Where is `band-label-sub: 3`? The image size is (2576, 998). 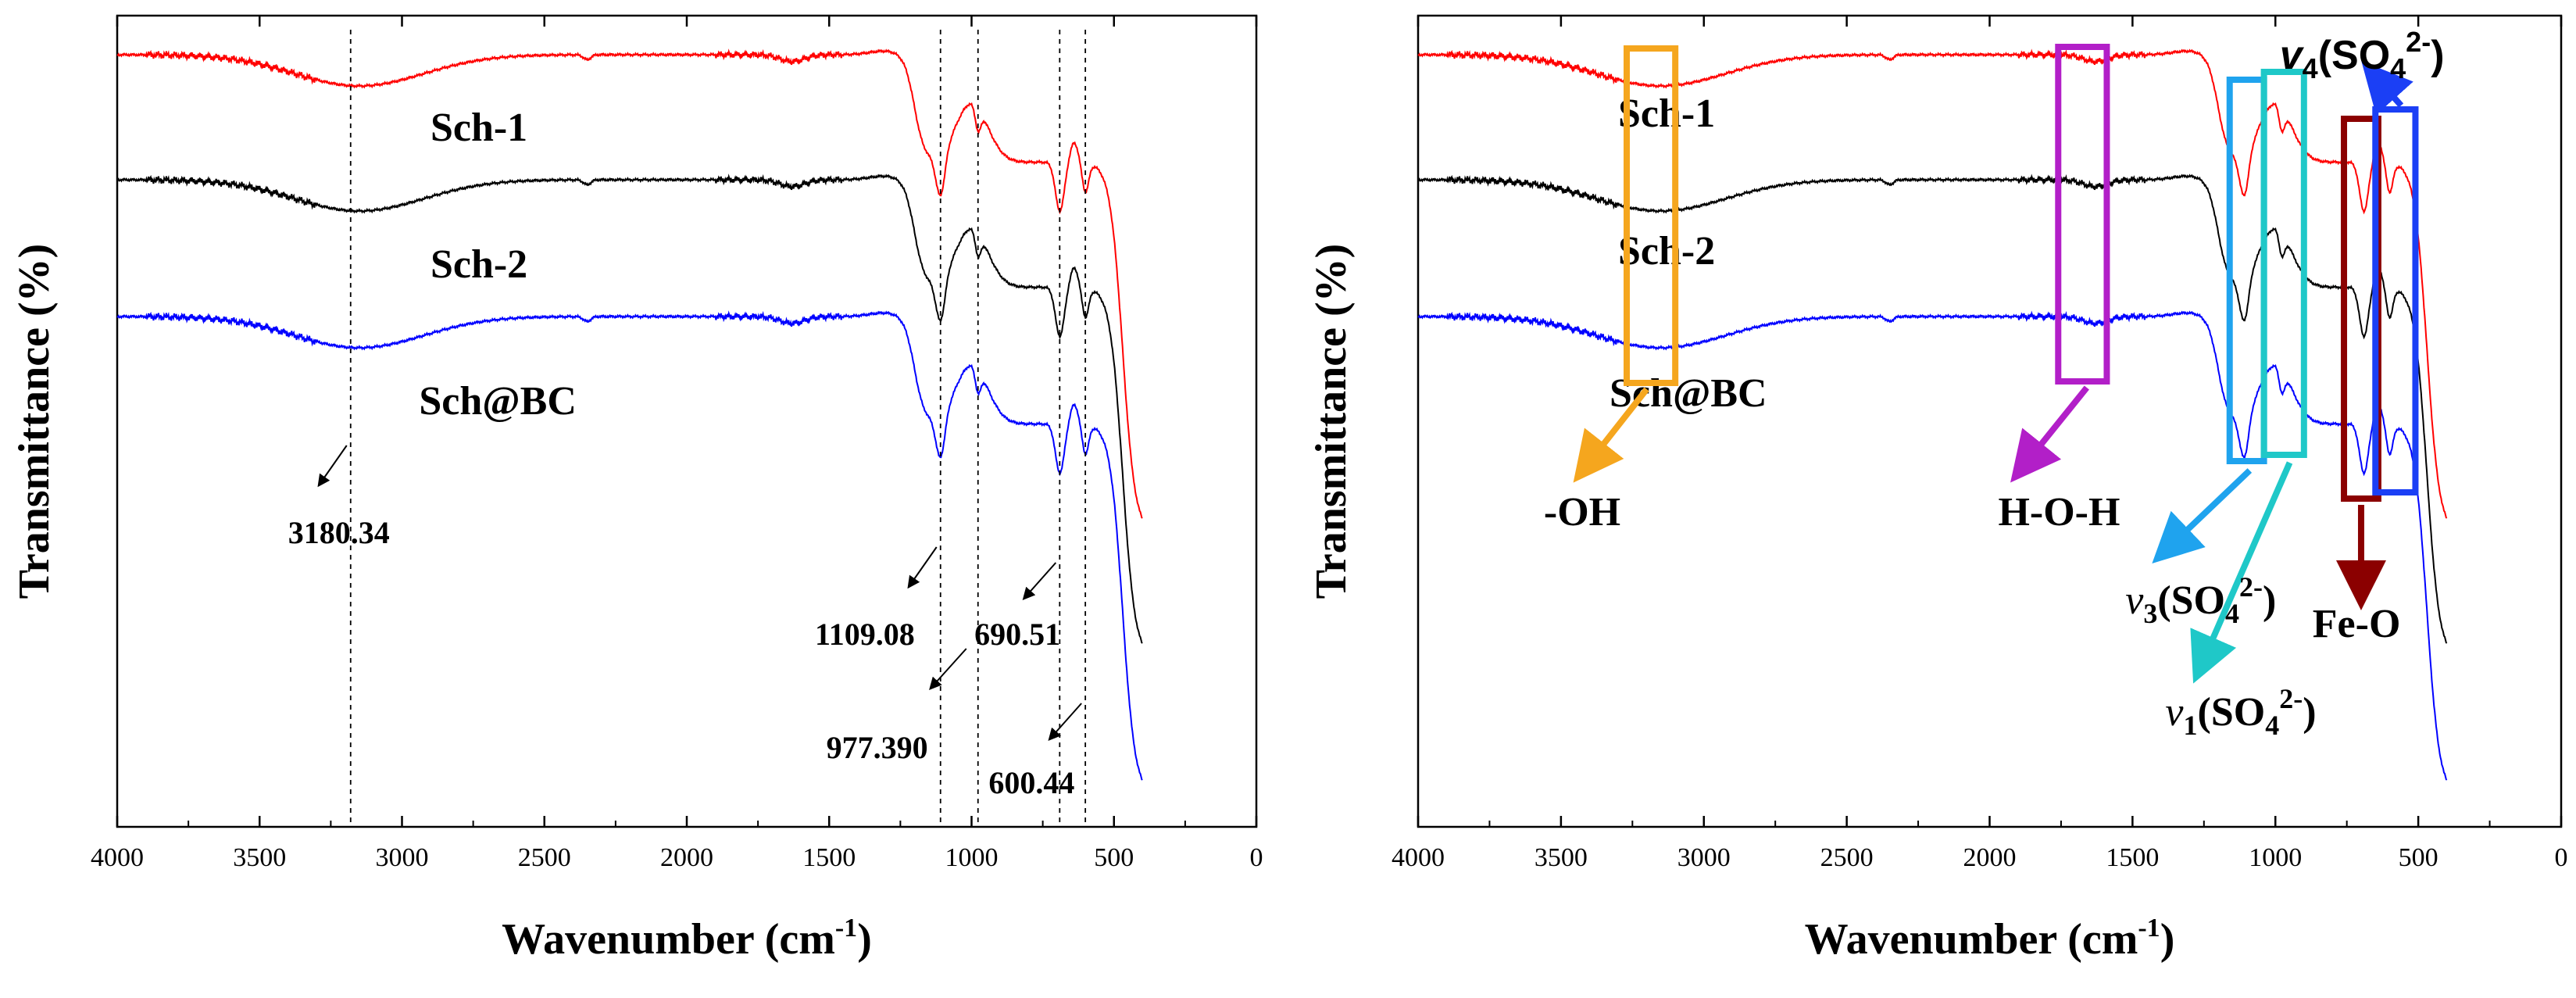 band-label-sub: 3 is located at coordinates (2150, 613).